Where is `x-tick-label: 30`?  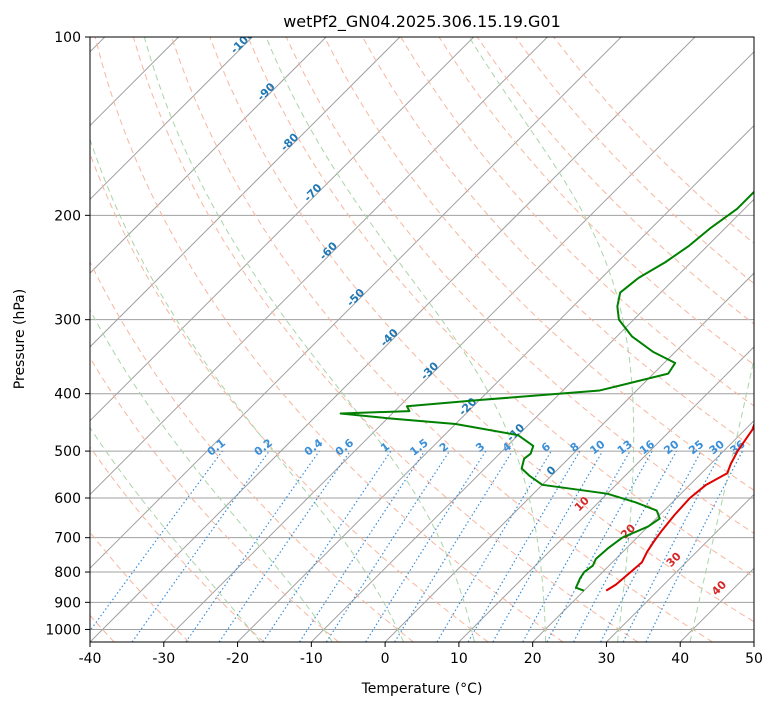
x-tick-label: 30 is located at coordinates (607, 659).